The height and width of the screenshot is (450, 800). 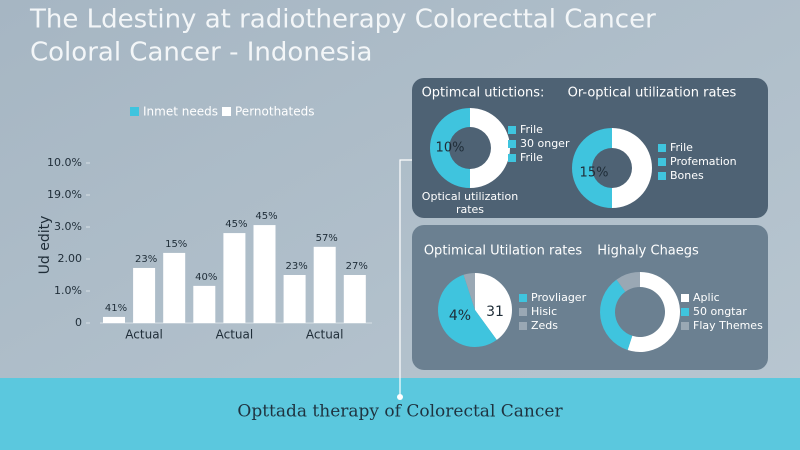 What do you see at coordinates (45, 245) in the screenshot?
I see `y-axis-label: Ud edity` at bounding box center [45, 245].